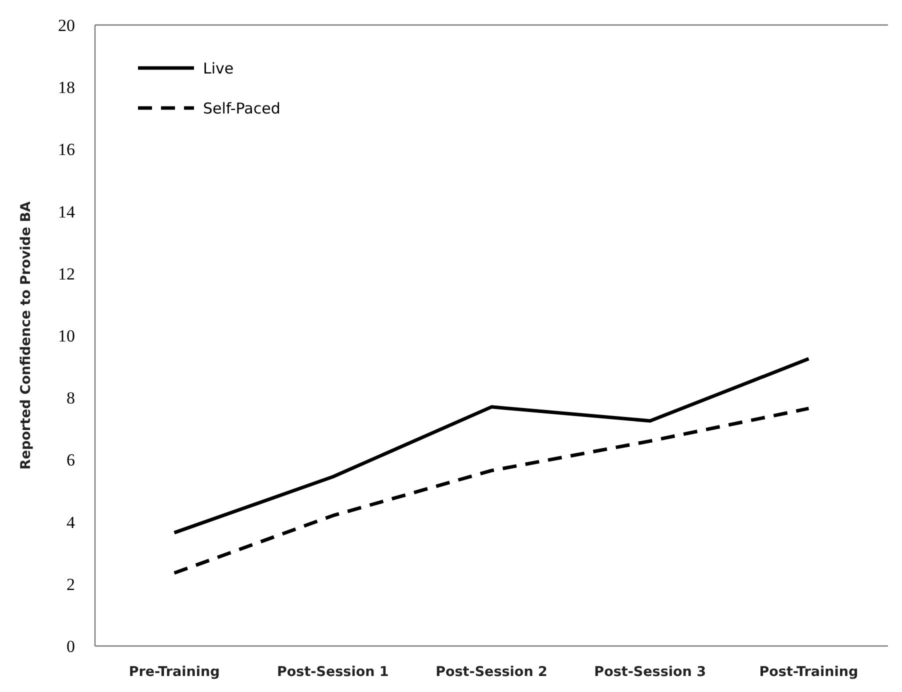  Describe the element at coordinates (66, 336) in the screenshot. I see `y-tick-label: 10` at that location.